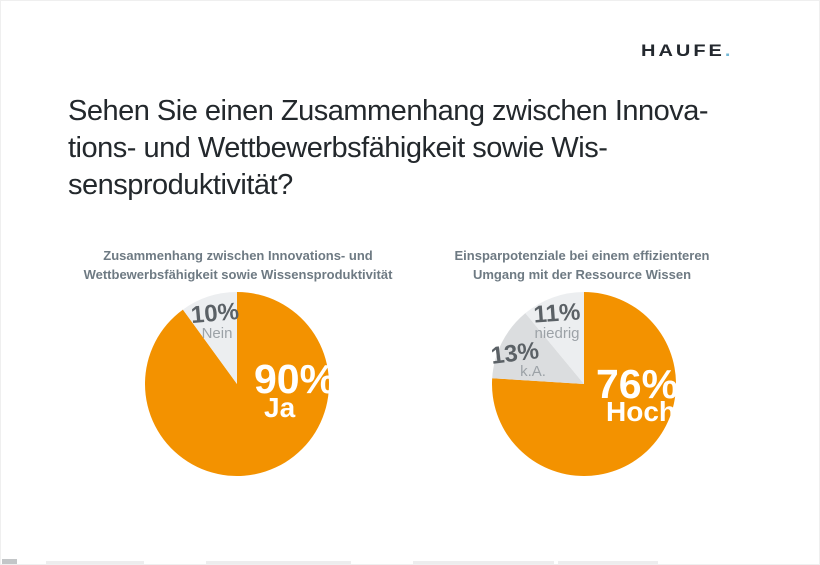  I want to click on right-pie-ka-label: k.A., so click(533, 371).